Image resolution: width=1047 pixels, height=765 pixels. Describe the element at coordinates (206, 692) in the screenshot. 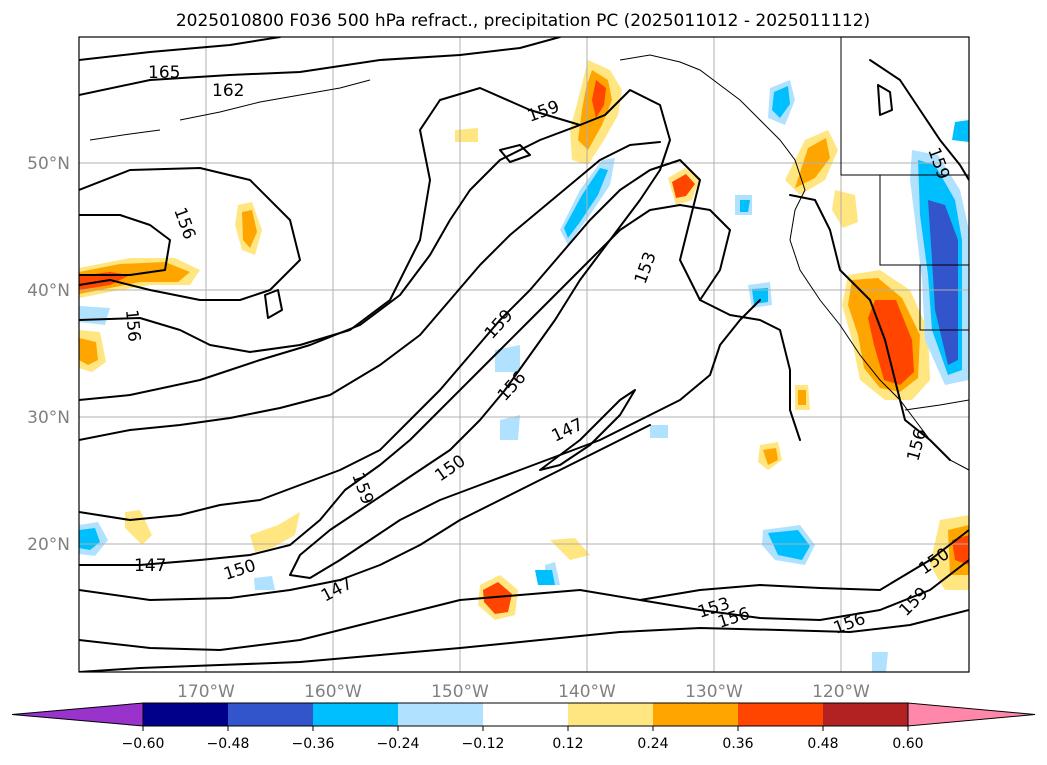

I see `lon-label: 170°W` at that location.